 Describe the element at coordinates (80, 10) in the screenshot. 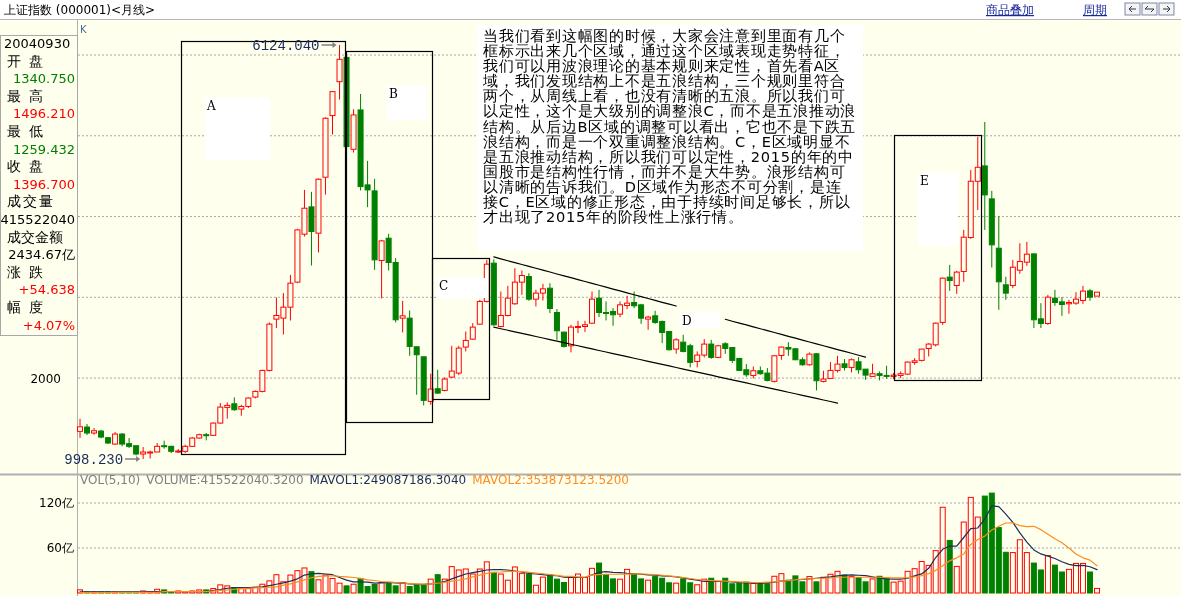

I see `chart-title: 上证指数 (000001)<月线>` at that location.